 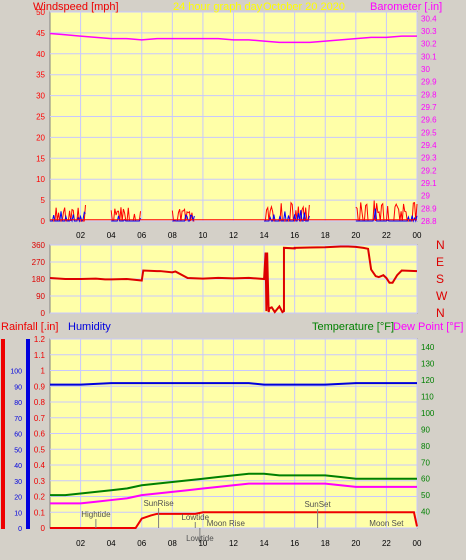 I want to click on direction-tick-label: 360, so click(x=39, y=245).